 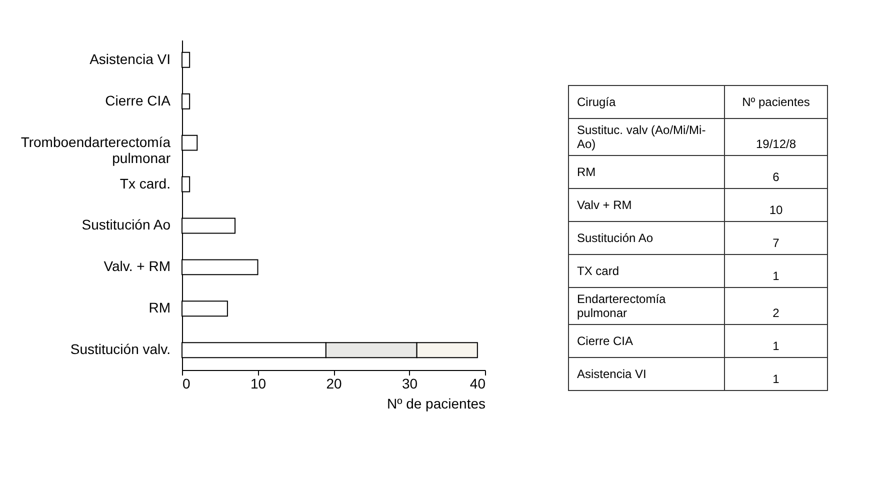 I want to click on y-tick-label: Asistencia VI, so click(x=130, y=58).